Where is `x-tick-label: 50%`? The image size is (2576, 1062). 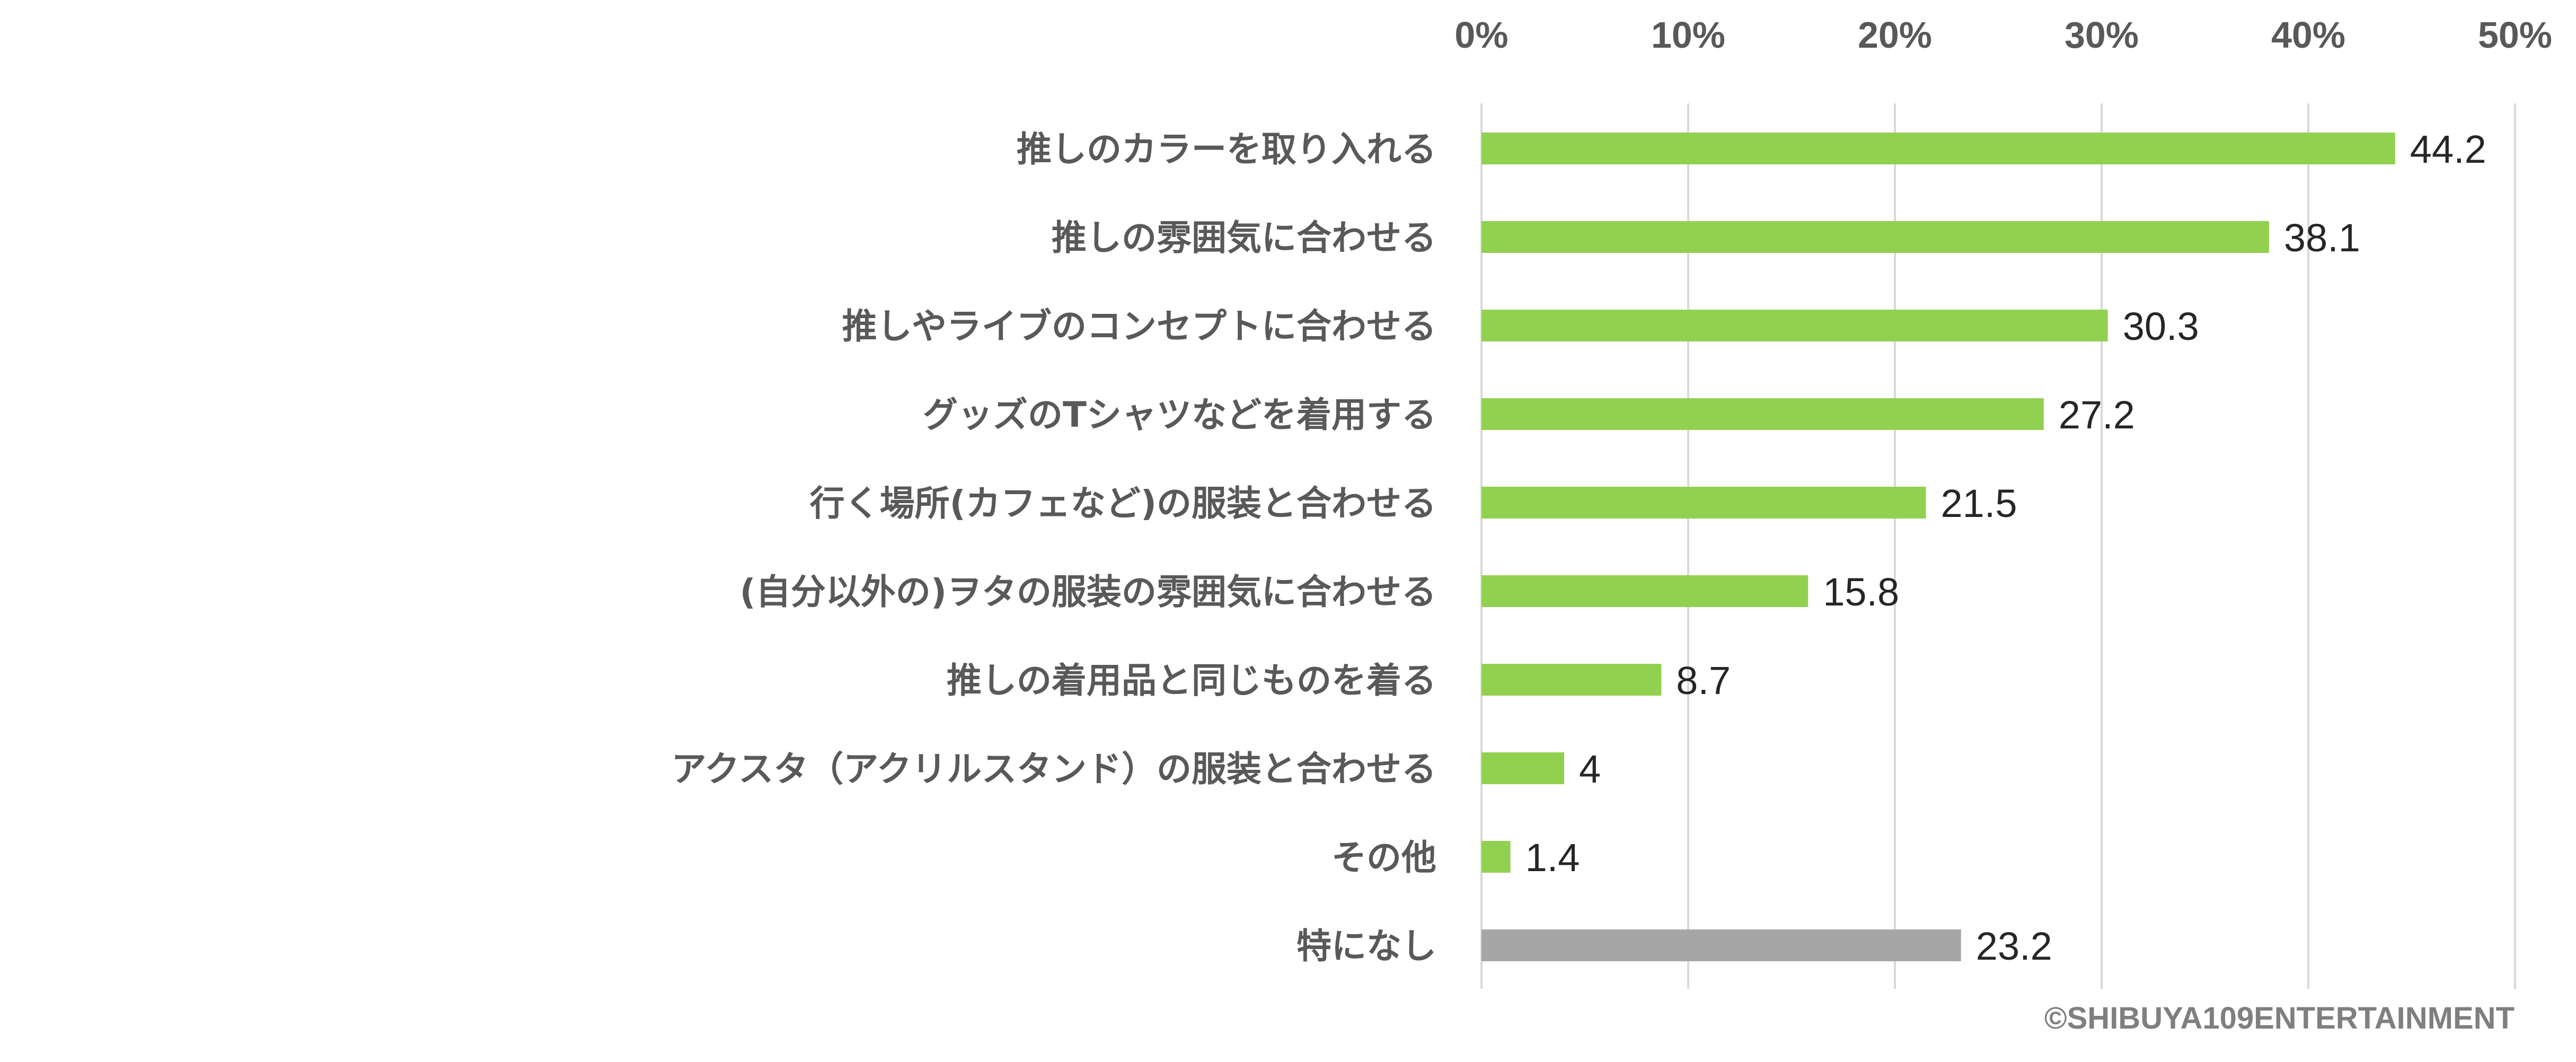 x-tick-label: 50% is located at coordinates (2515, 35).